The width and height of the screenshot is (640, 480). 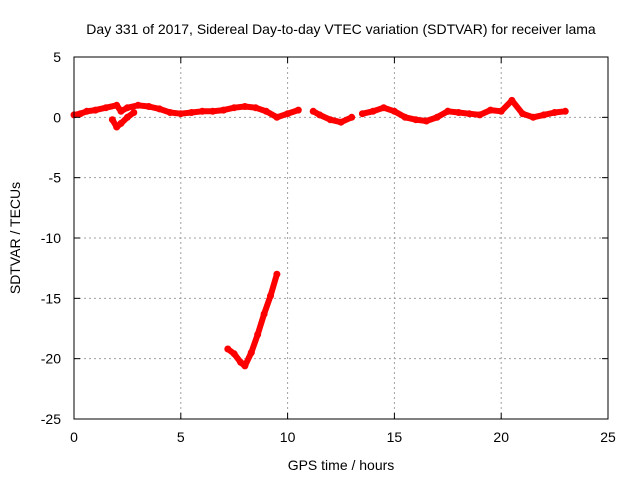 What do you see at coordinates (51, 298) in the screenshot?
I see `y-tick-label: -15` at bounding box center [51, 298].